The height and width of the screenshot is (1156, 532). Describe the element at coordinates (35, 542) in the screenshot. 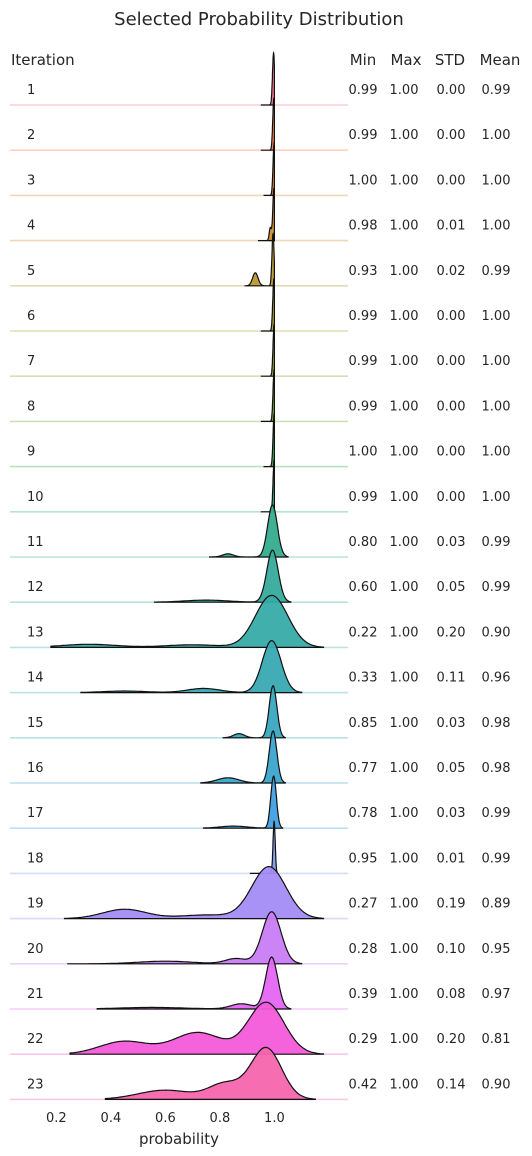

I see `iteration-label: 11` at that location.